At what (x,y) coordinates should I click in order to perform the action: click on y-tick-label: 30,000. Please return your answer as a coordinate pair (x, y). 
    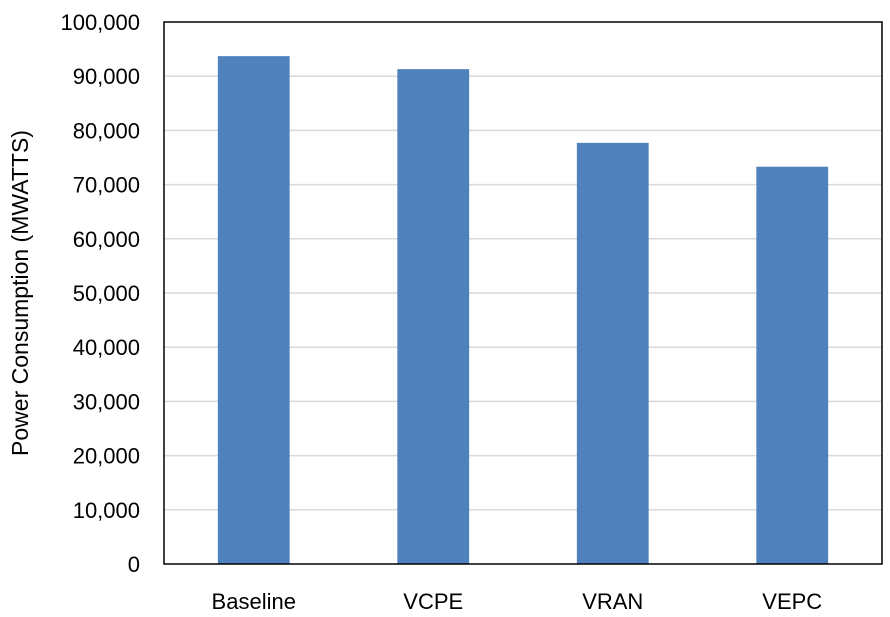
    Looking at the image, I should click on (106, 401).